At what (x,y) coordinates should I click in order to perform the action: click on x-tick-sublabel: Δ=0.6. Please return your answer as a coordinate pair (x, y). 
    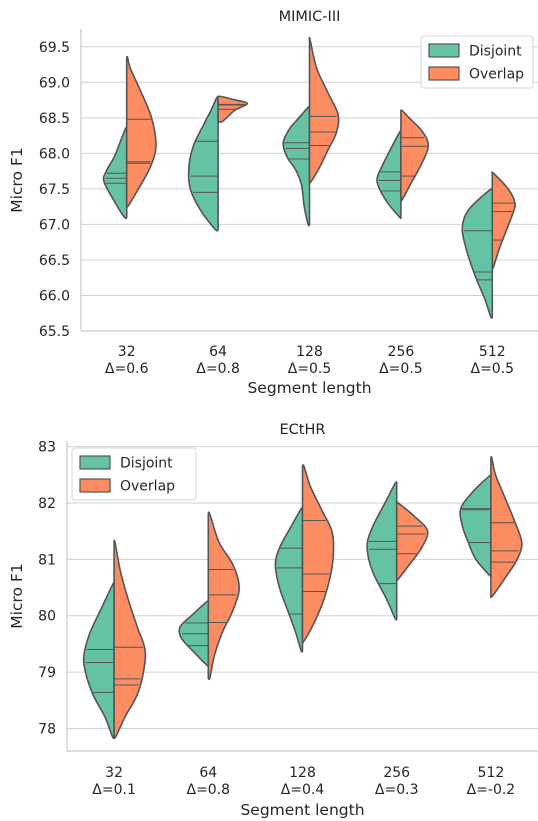
    Looking at the image, I should click on (127, 369).